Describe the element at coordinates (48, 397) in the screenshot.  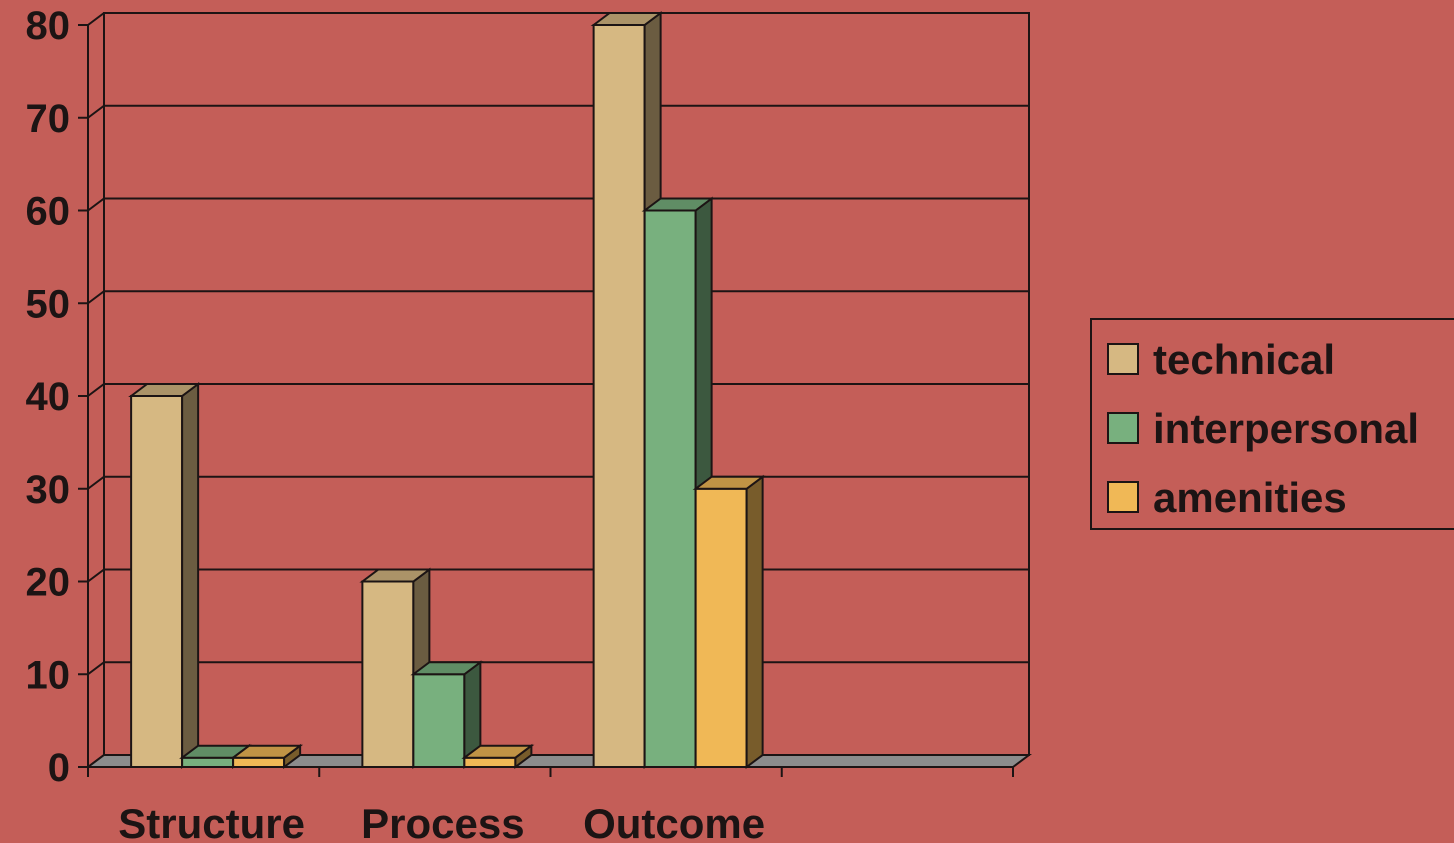
I see `y-tick-label: 40` at that location.